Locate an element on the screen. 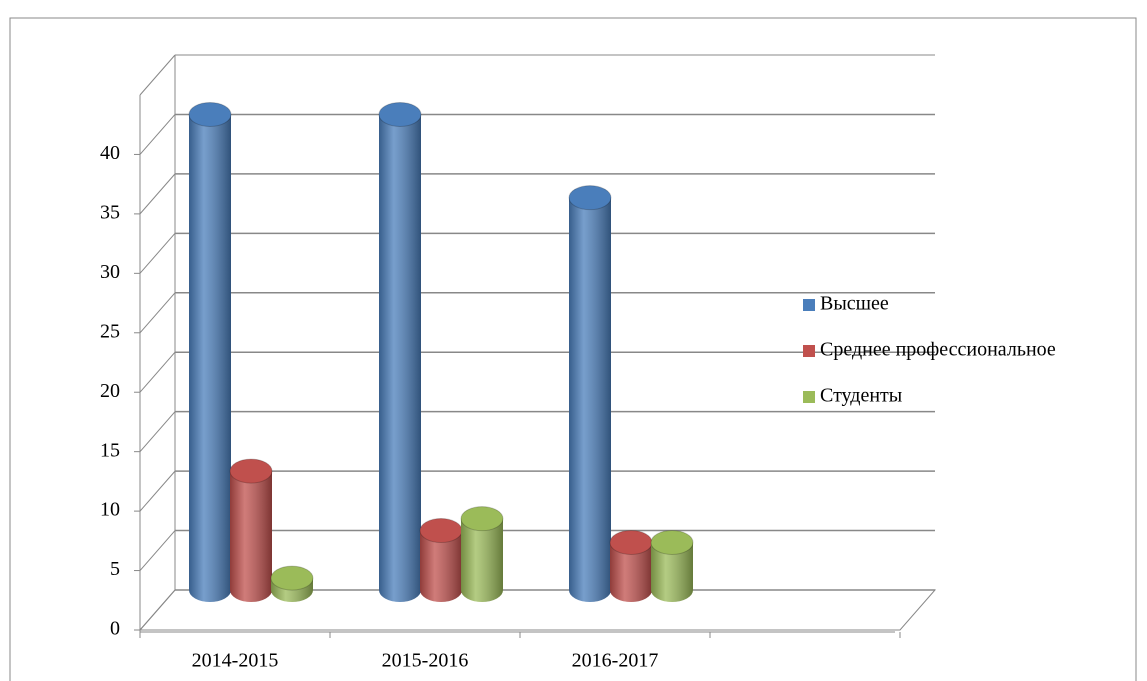 The width and height of the screenshot is (1147, 681). y-tick-label: 20 is located at coordinates (110, 391).